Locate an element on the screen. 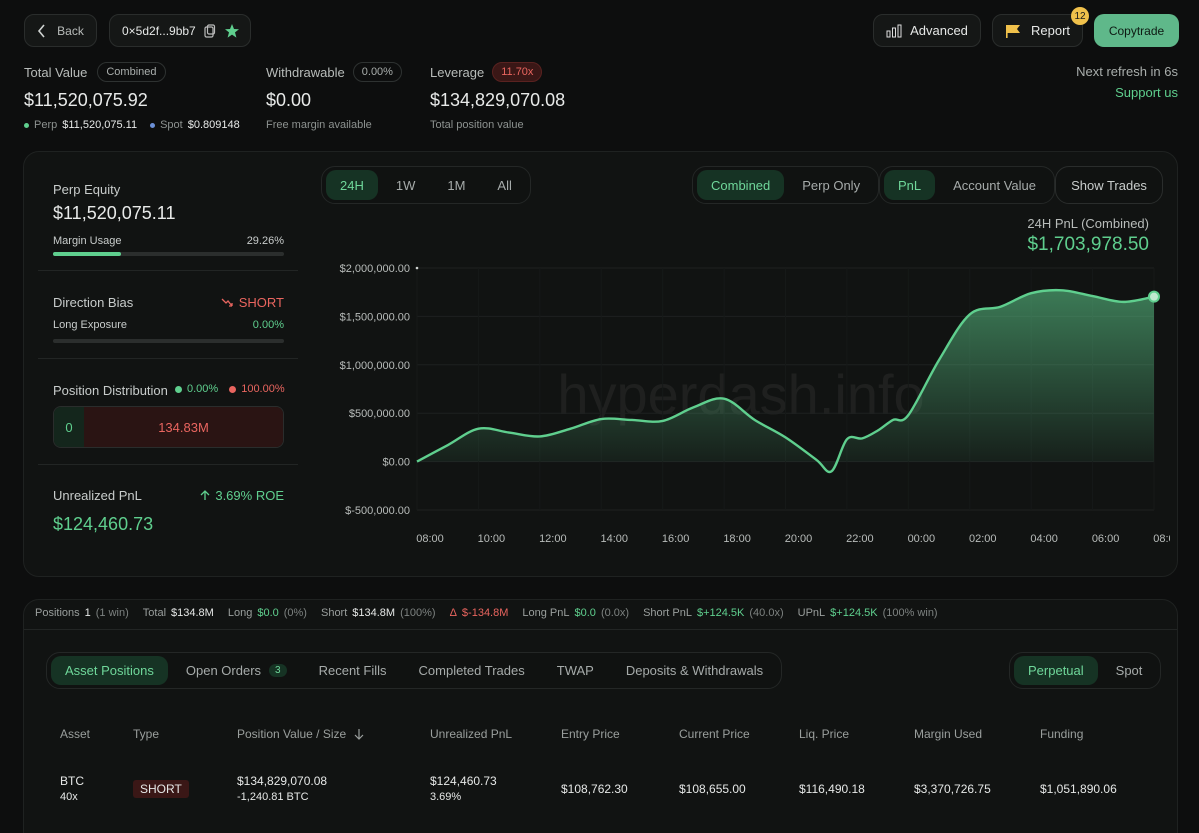 This screenshot has height=833, width=1199. direction-bias-value-wrap: SHORT is located at coordinates (252, 302).